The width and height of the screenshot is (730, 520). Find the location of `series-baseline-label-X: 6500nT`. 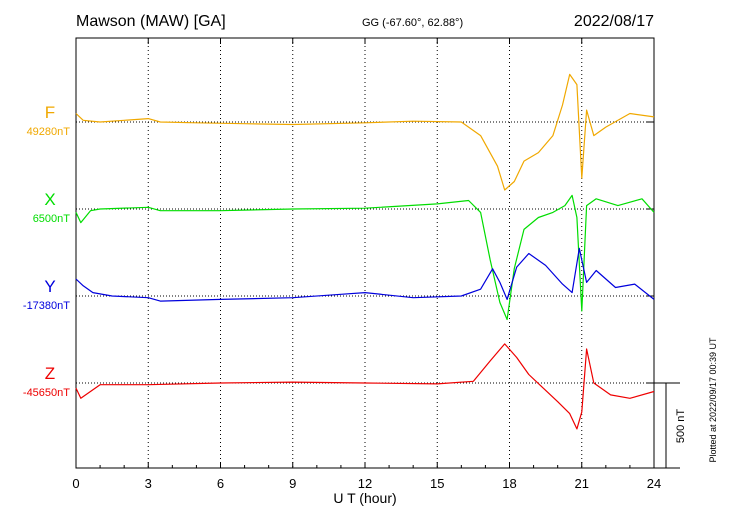

series-baseline-label-X: 6500nT is located at coordinates (52, 219).